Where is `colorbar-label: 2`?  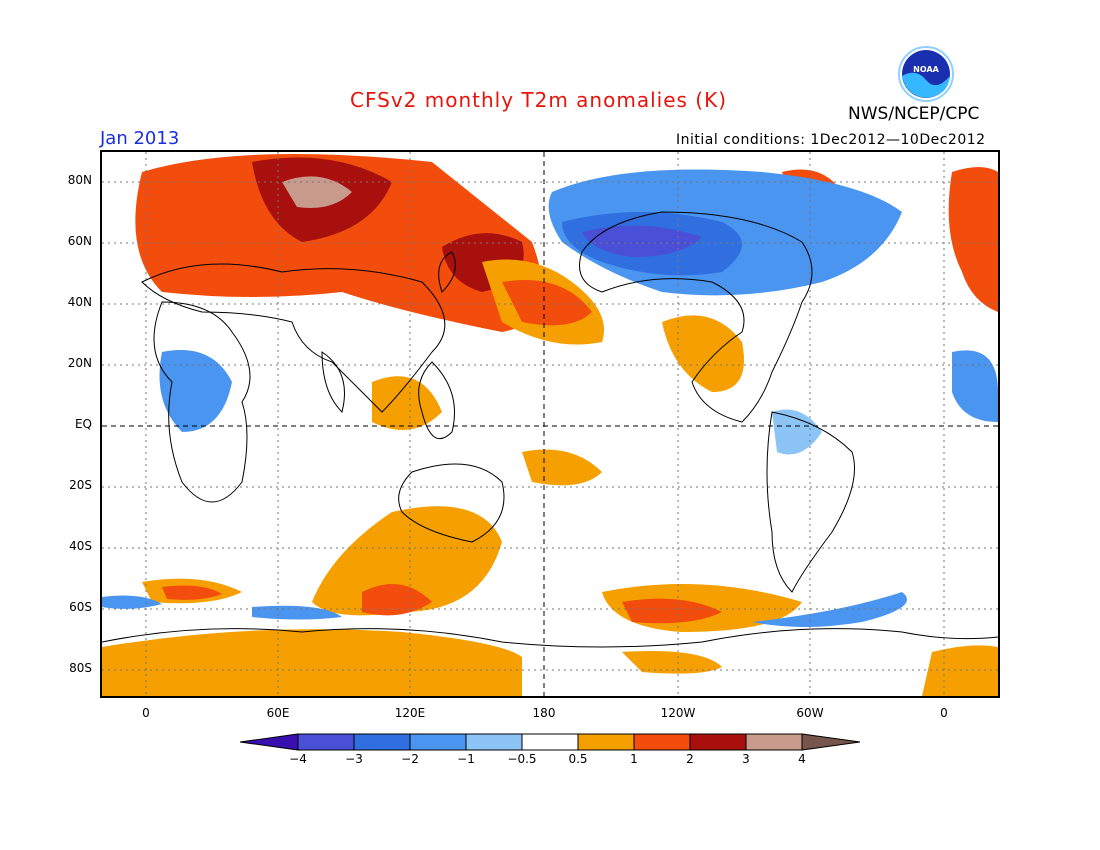
colorbar-label: 2 is located at coordinates (690, 759).